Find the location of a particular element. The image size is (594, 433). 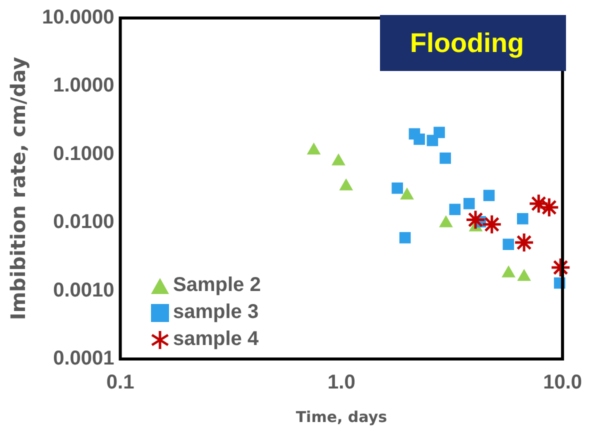

x-tick-label: 1.0 is located at coordinates (342, 383).